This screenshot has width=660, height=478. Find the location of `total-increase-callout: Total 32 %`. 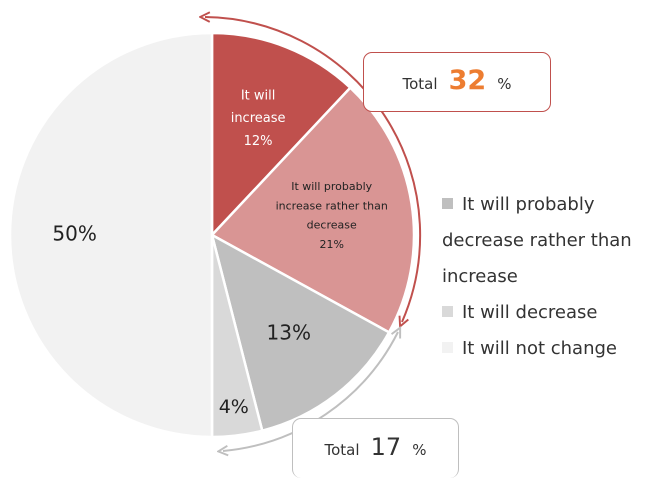

total-increase-callout: Total 32 % is located at coordinates (457, 82).